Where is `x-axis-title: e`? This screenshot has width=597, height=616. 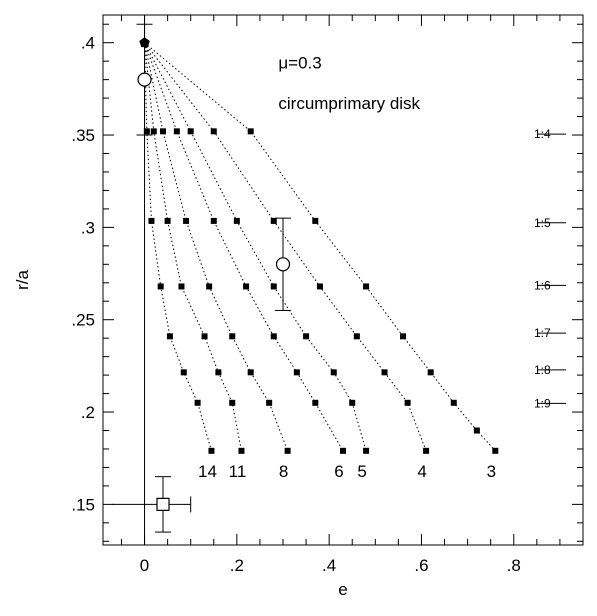
x-axis-title: e is located at coordinates (342, 589).